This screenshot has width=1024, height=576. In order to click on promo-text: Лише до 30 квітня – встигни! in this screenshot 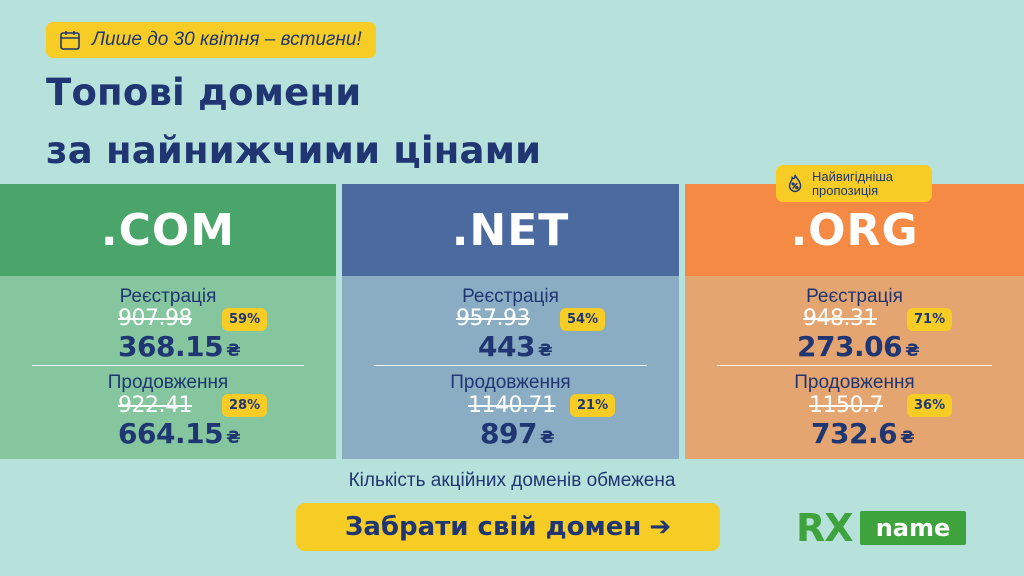, I will do `click(227, 39)`.